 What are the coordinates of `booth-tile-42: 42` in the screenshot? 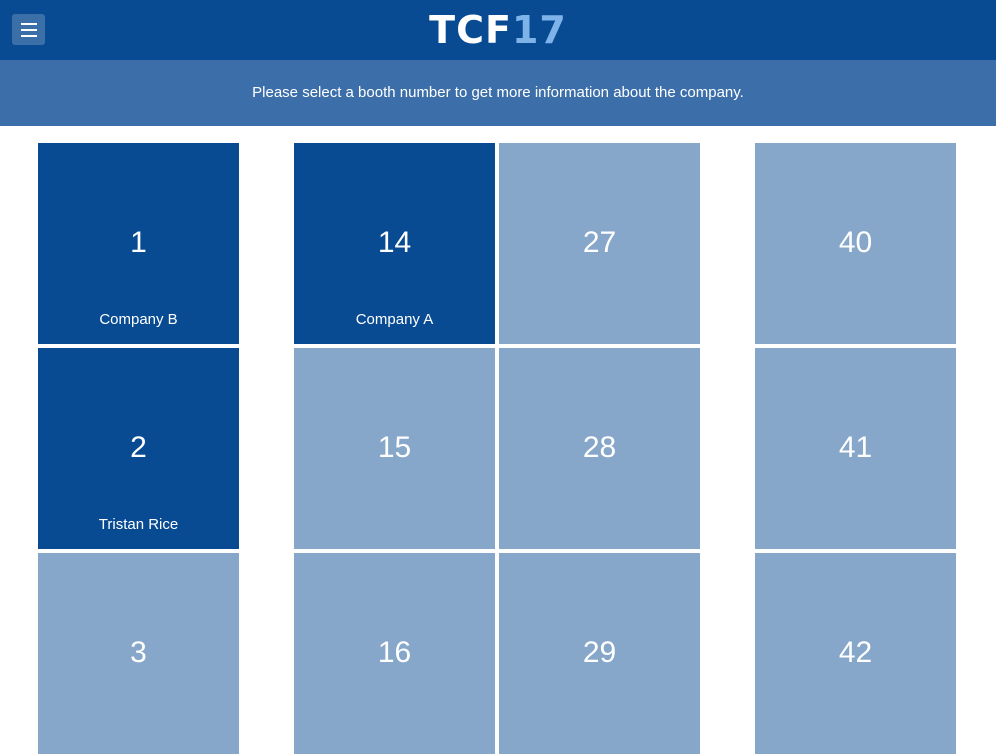 It's located at (855, 653).